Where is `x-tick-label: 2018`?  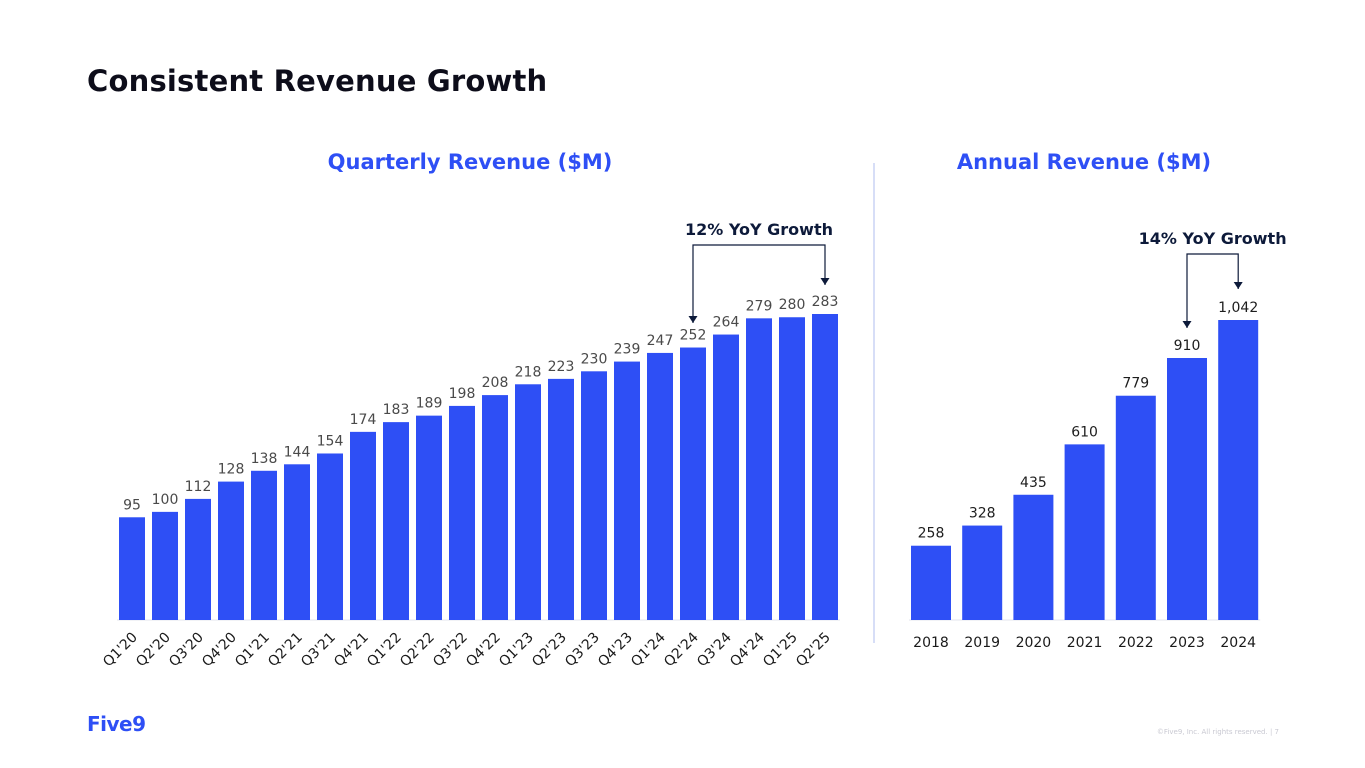
x-tick-label: 2018 is located at coordinates (931, 643).